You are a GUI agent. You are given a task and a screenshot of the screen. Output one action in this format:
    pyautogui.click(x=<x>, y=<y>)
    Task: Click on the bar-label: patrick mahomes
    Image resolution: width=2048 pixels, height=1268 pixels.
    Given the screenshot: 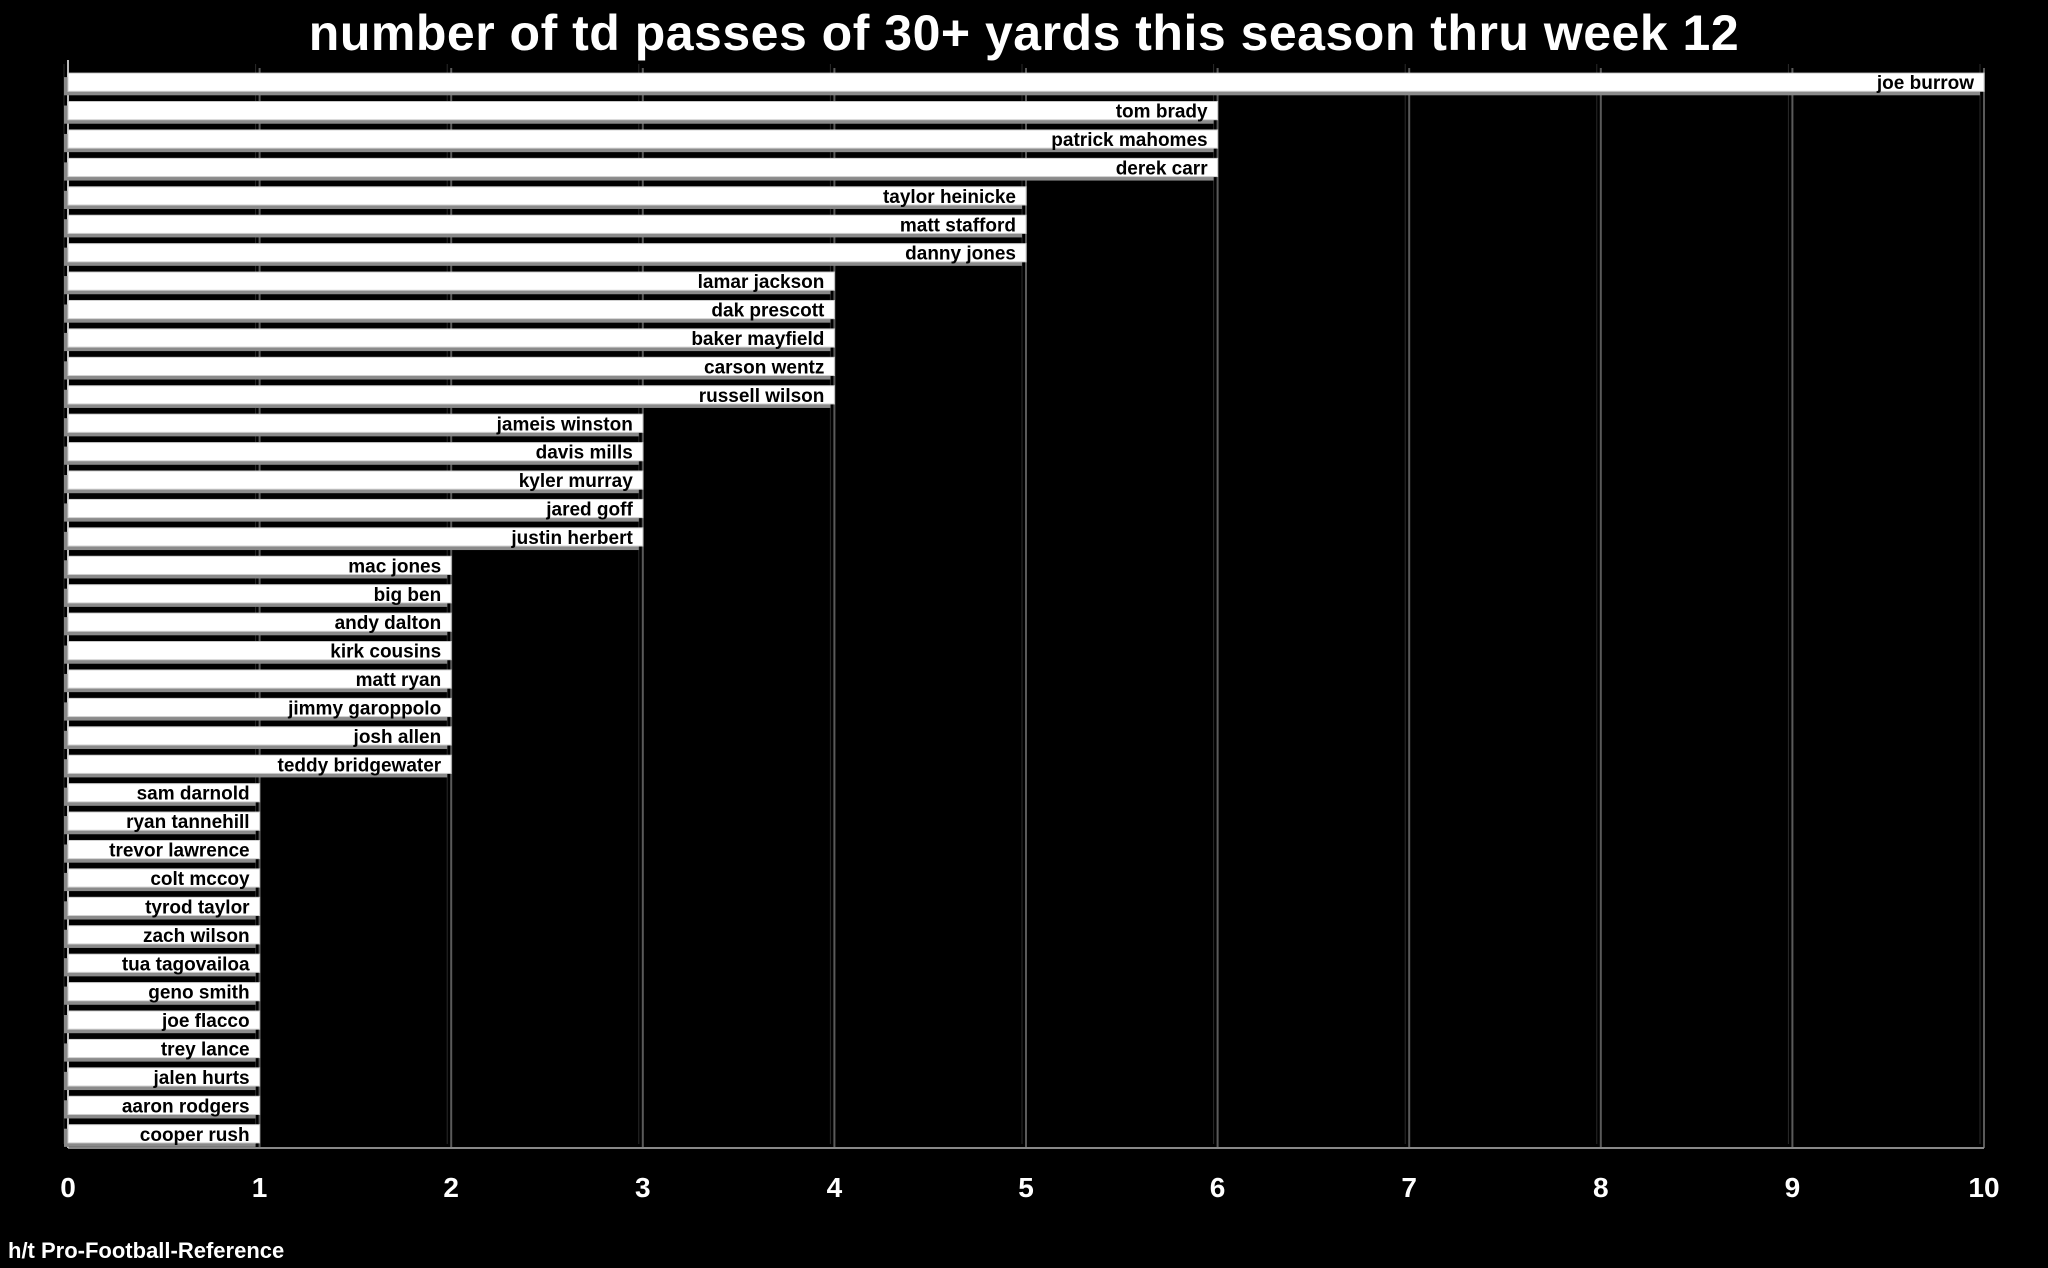 What is the action you would take?
    pyautogui.click(x=1129, y=140)
    